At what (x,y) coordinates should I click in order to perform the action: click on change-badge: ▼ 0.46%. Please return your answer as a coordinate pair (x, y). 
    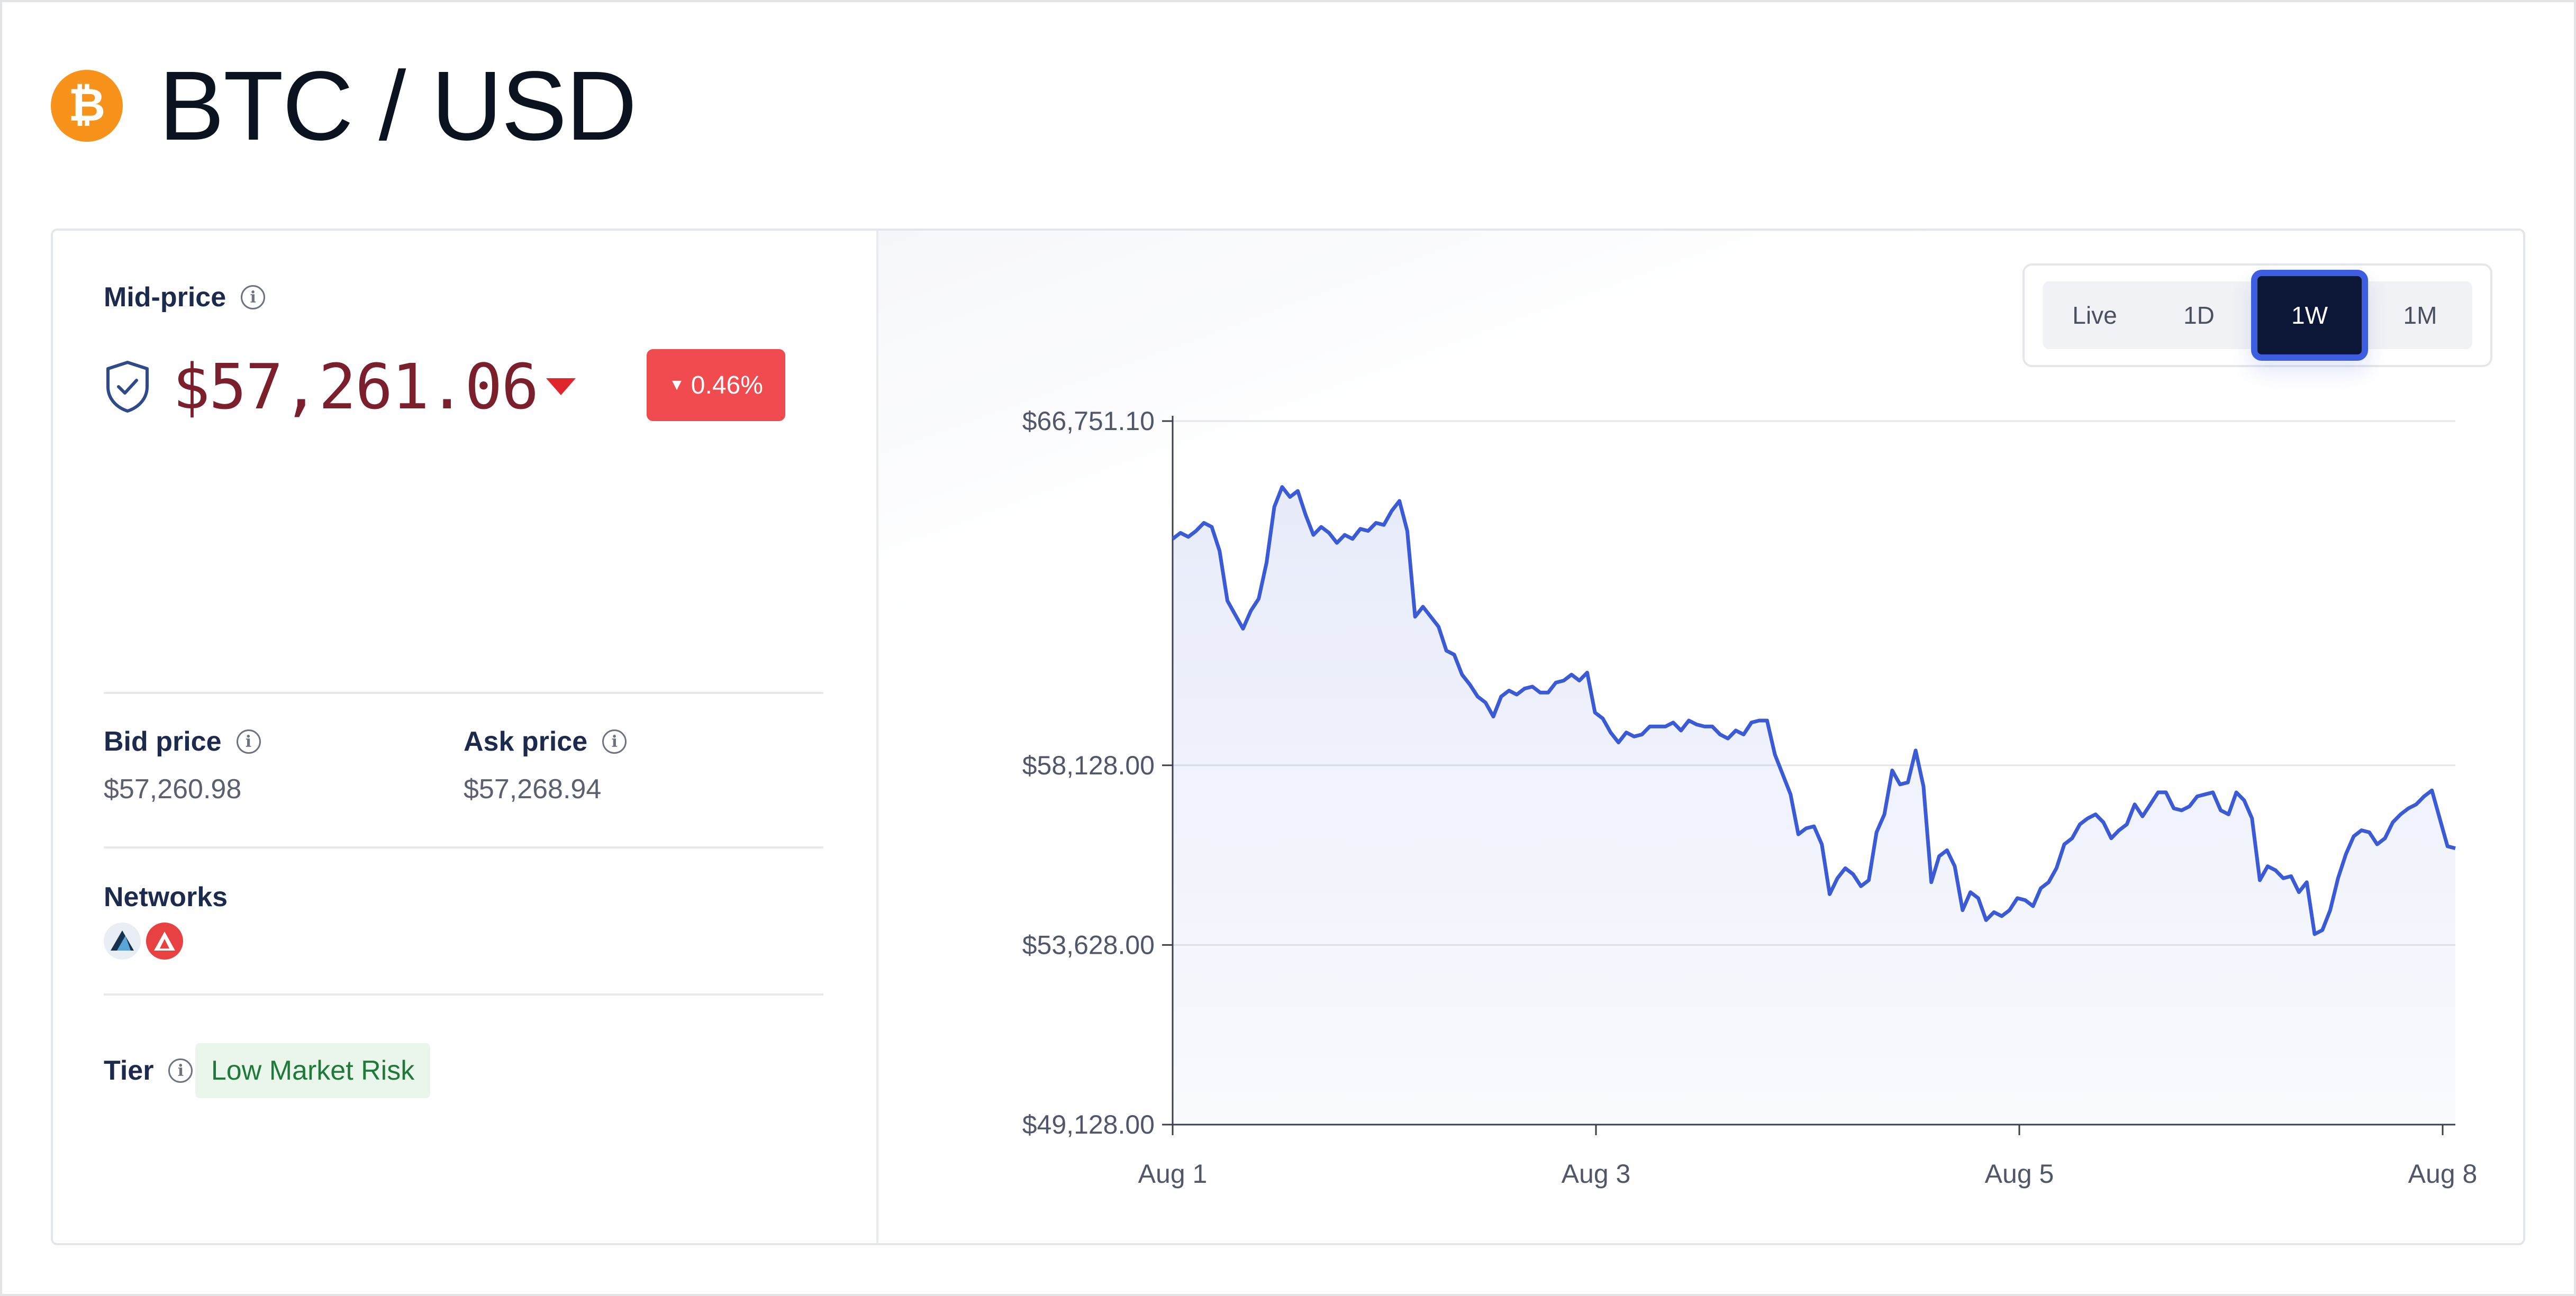
    Looking at the image, I should click on (716, 385).